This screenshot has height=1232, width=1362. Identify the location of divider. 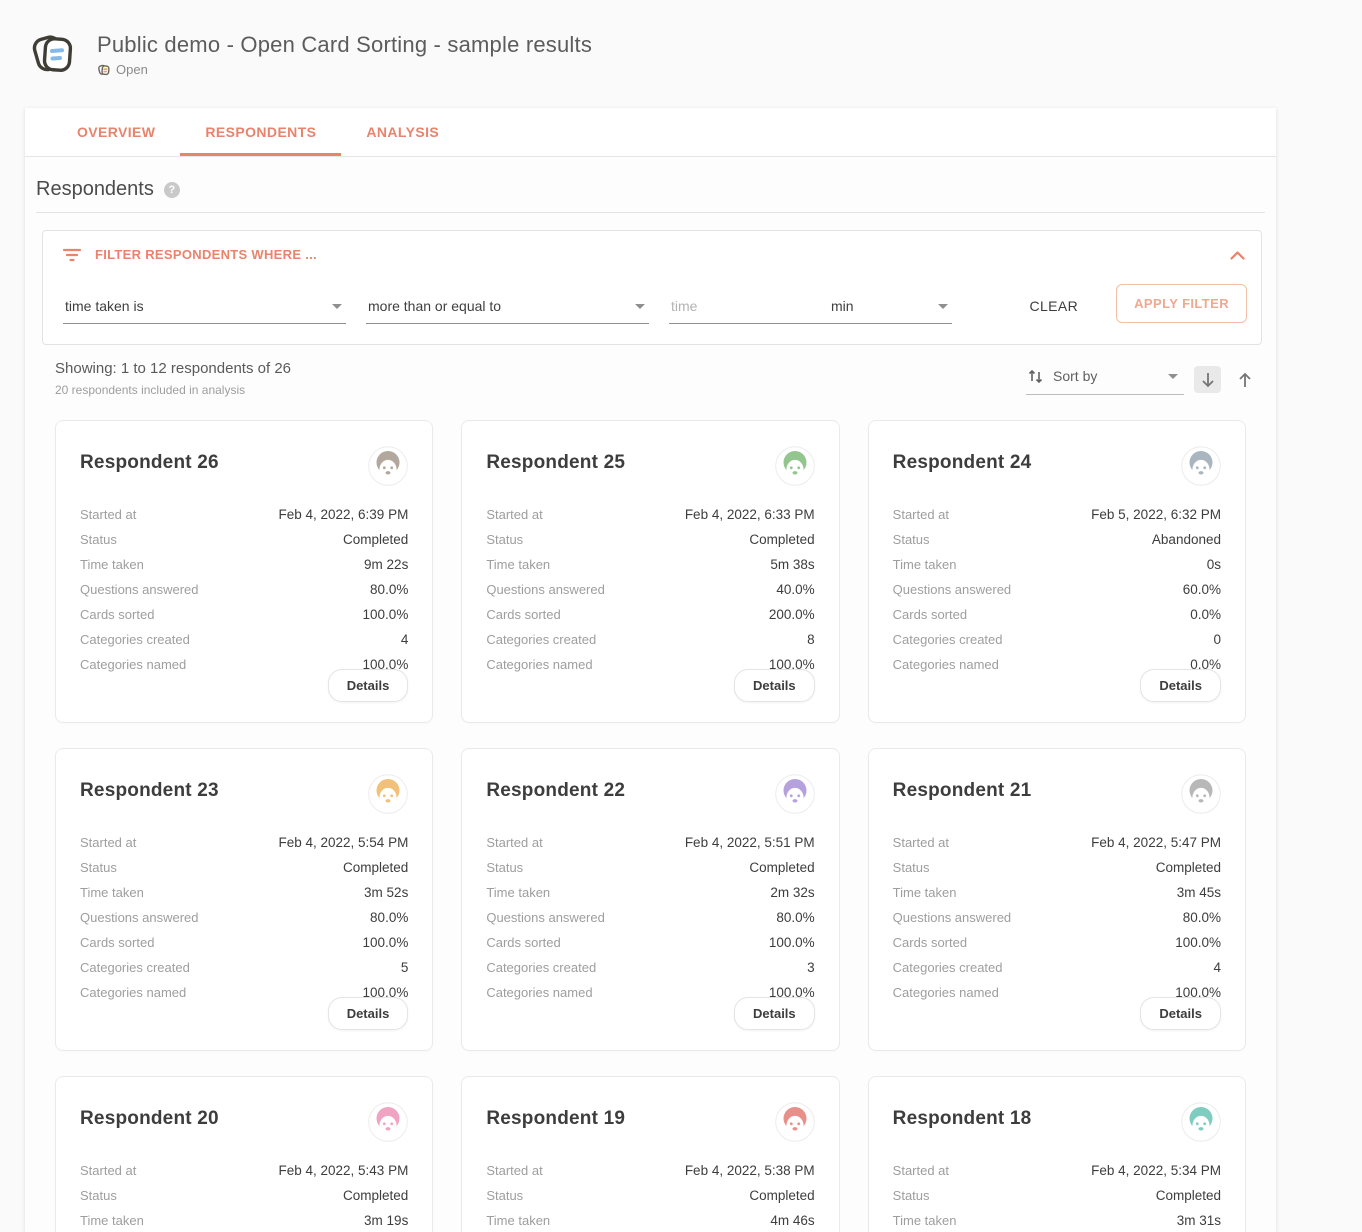
(650, 212).